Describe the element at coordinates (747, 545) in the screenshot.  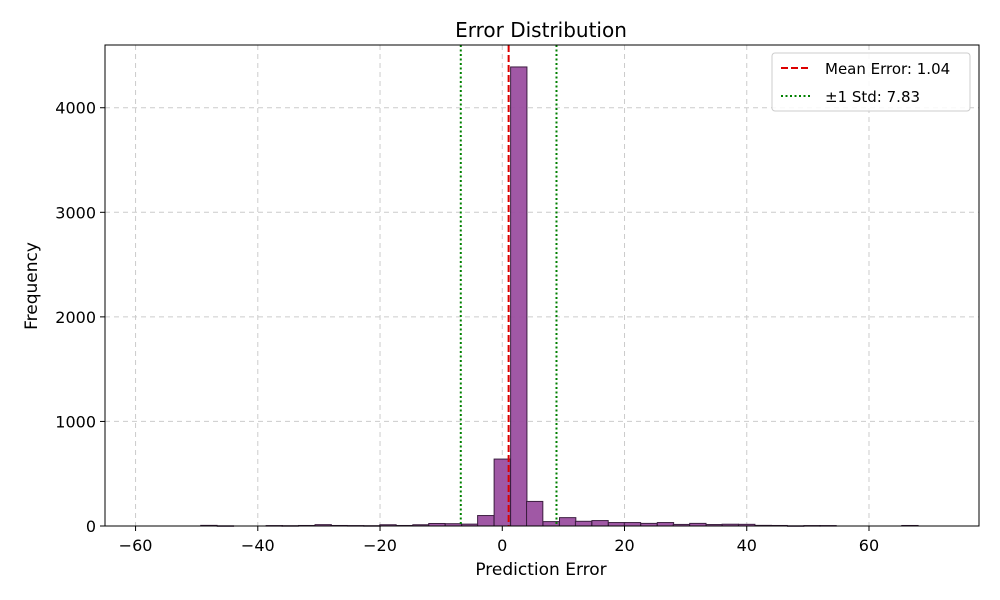
I see `x-tick-label: 40` at that location.